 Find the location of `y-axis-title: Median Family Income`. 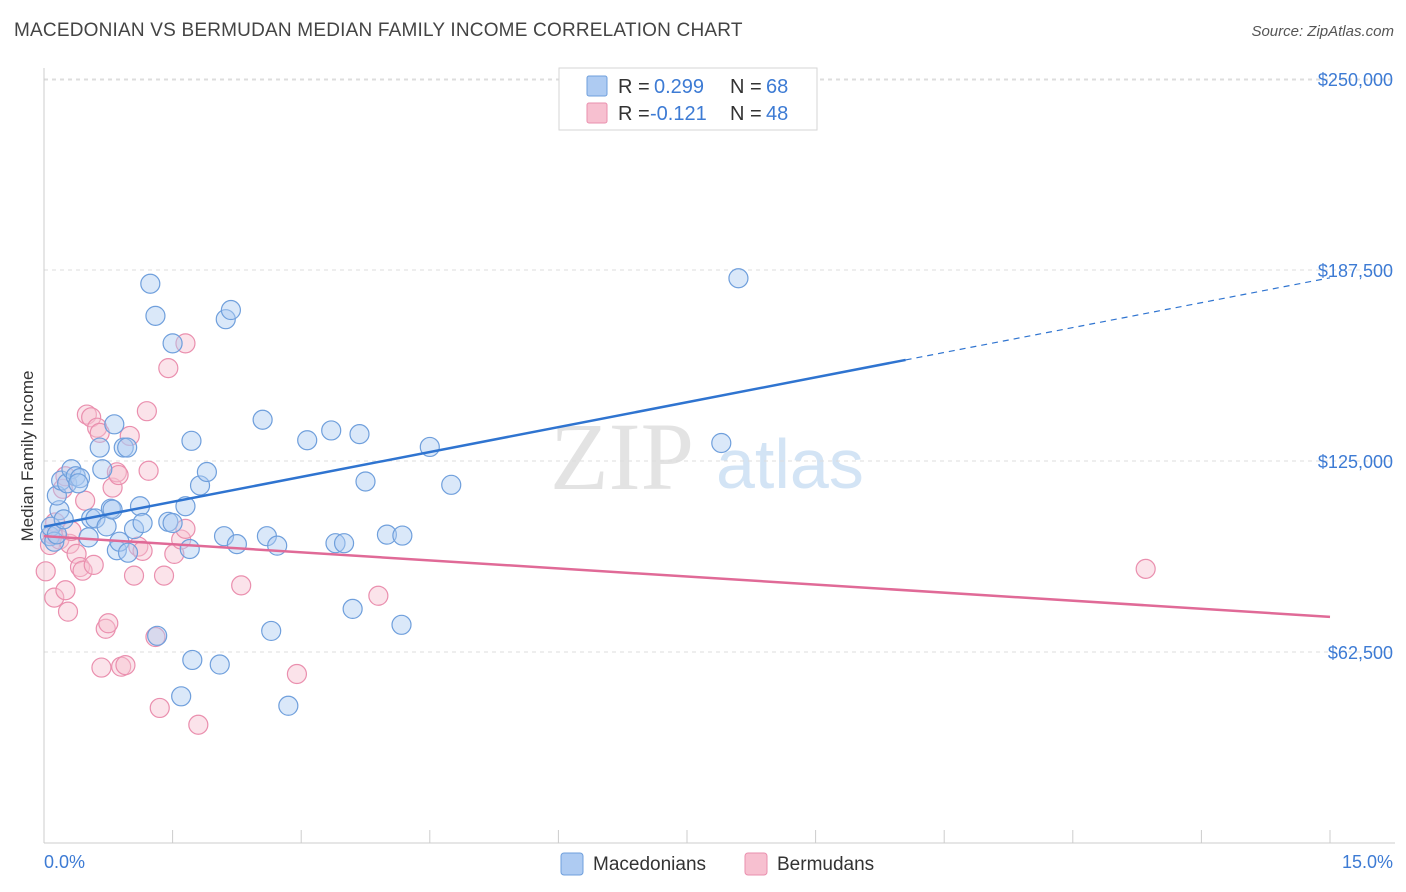

y-axis-title: Median Family Income is located at coordinates (27, 455).